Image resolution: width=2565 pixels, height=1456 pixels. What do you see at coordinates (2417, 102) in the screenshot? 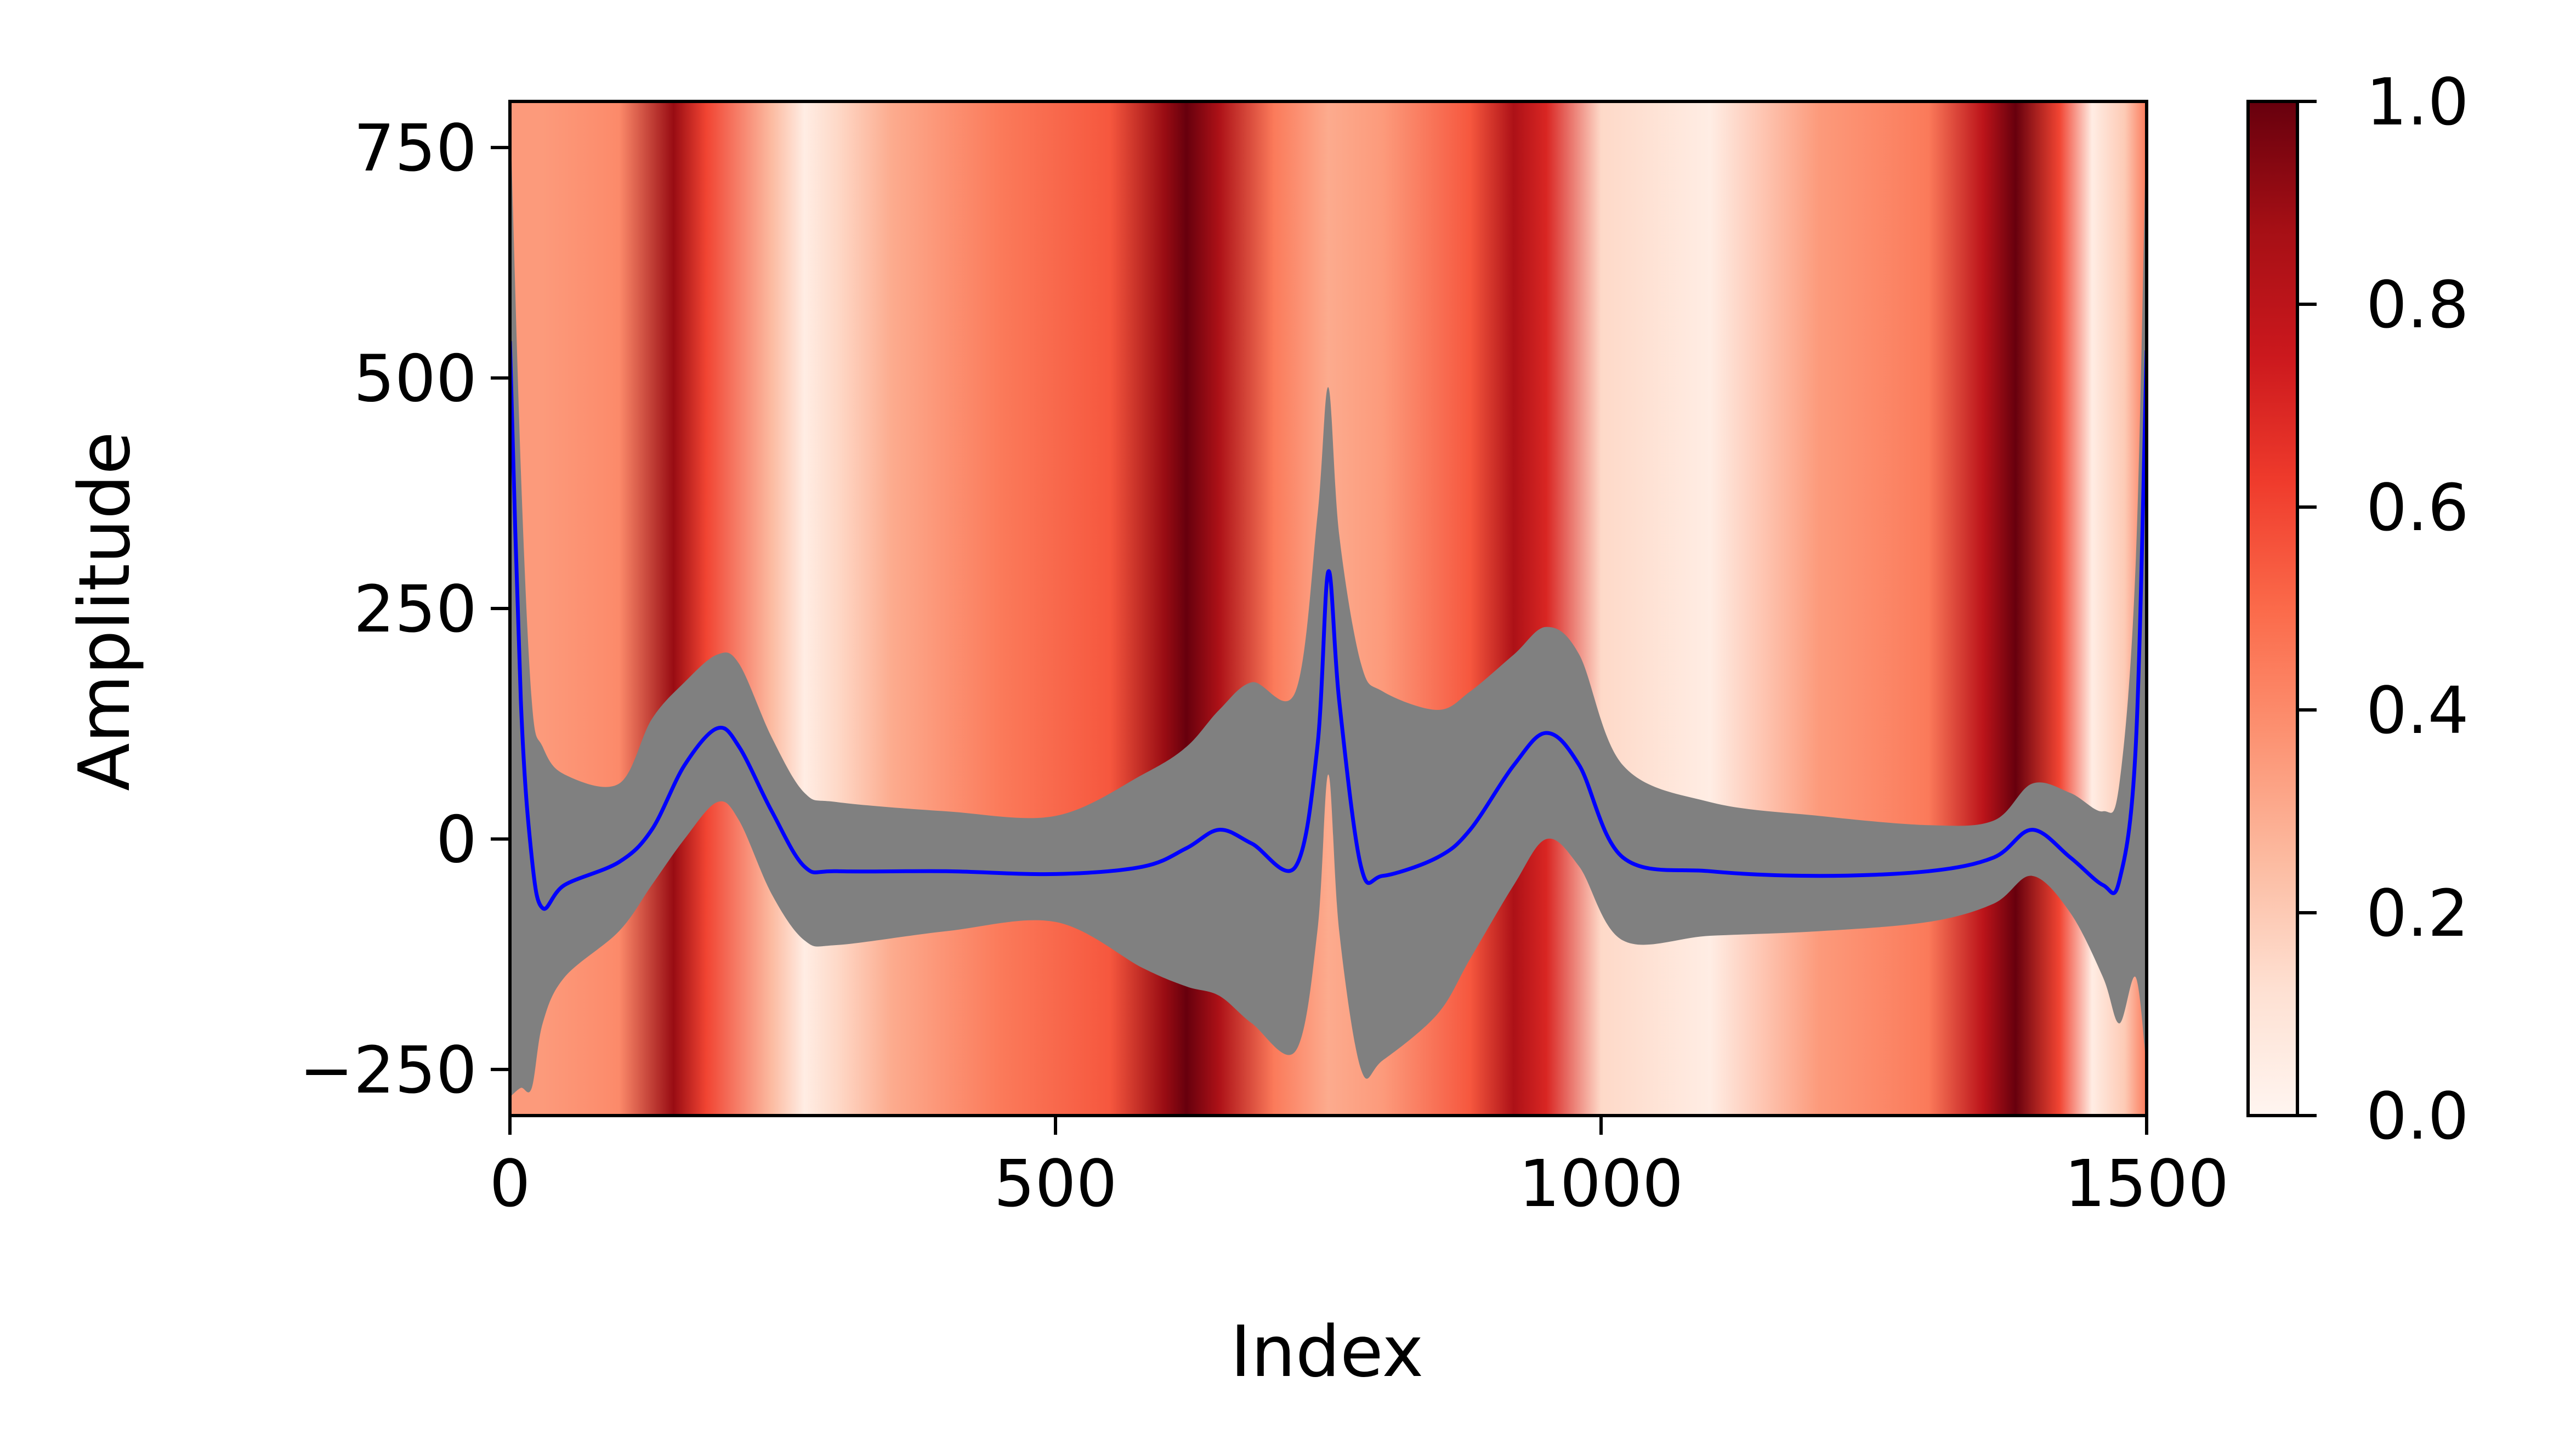
I see `colorbar-tick-label: 1.0` at bounding box center [2417, 102].